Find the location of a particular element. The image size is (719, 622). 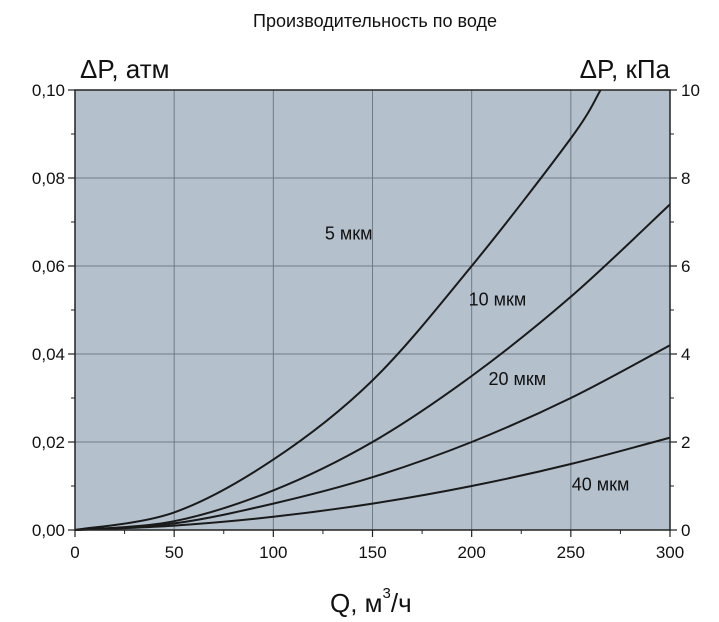

y-tick-label: 0,02 is located at coordinates (48, 442).